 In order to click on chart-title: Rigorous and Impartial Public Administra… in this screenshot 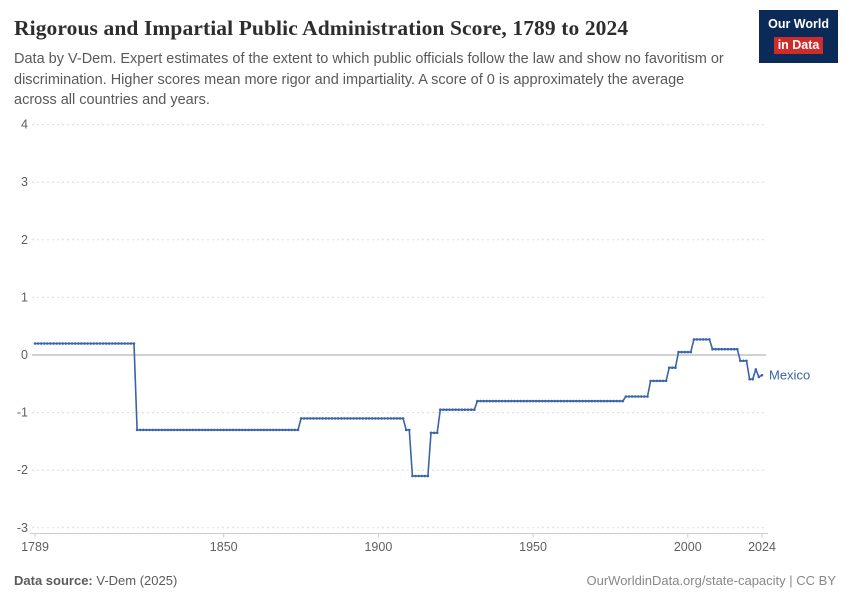, I will do `click(321, 28)`.